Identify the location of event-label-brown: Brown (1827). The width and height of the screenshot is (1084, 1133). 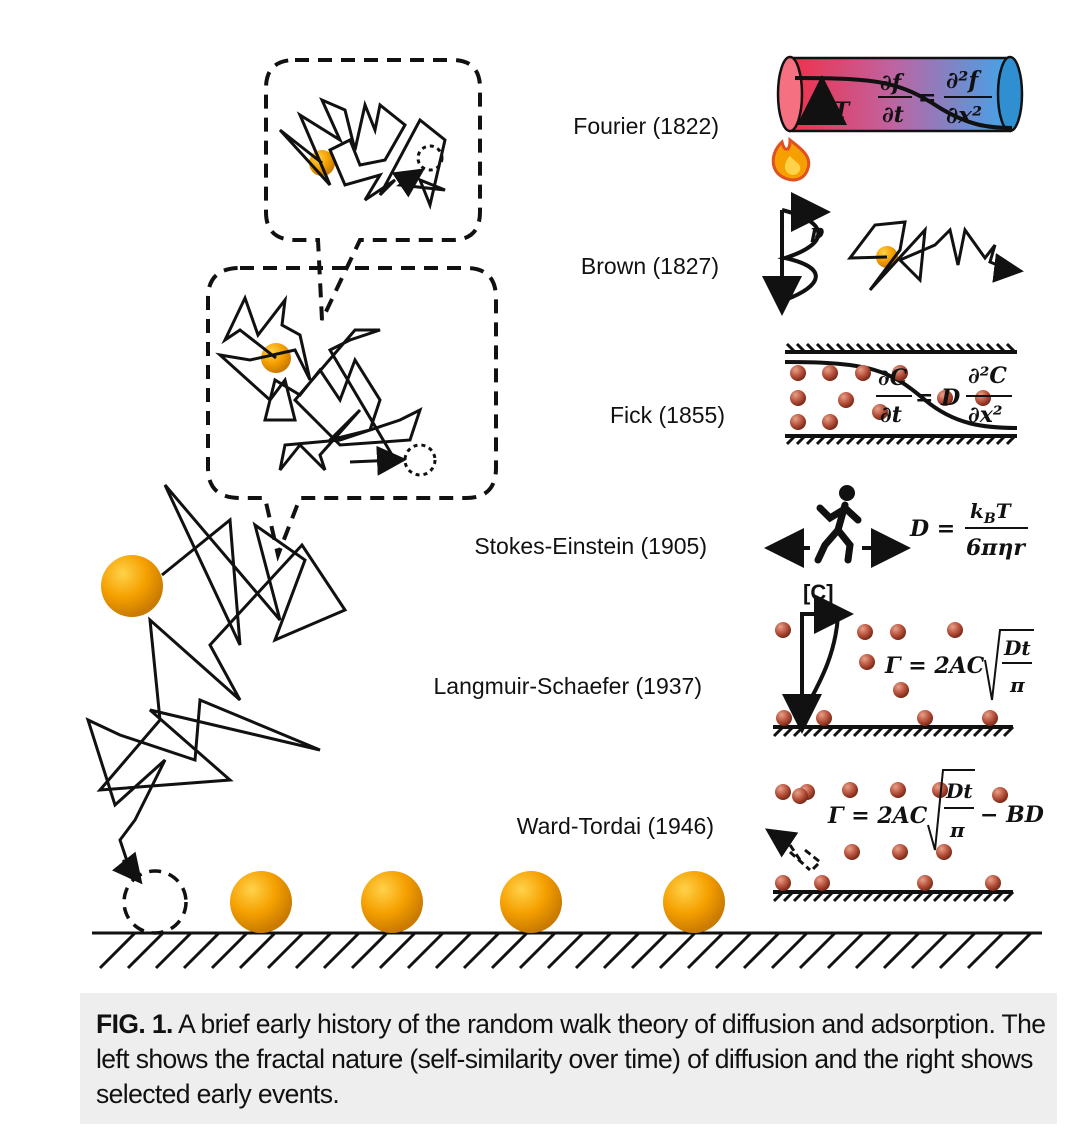
(650, 266).